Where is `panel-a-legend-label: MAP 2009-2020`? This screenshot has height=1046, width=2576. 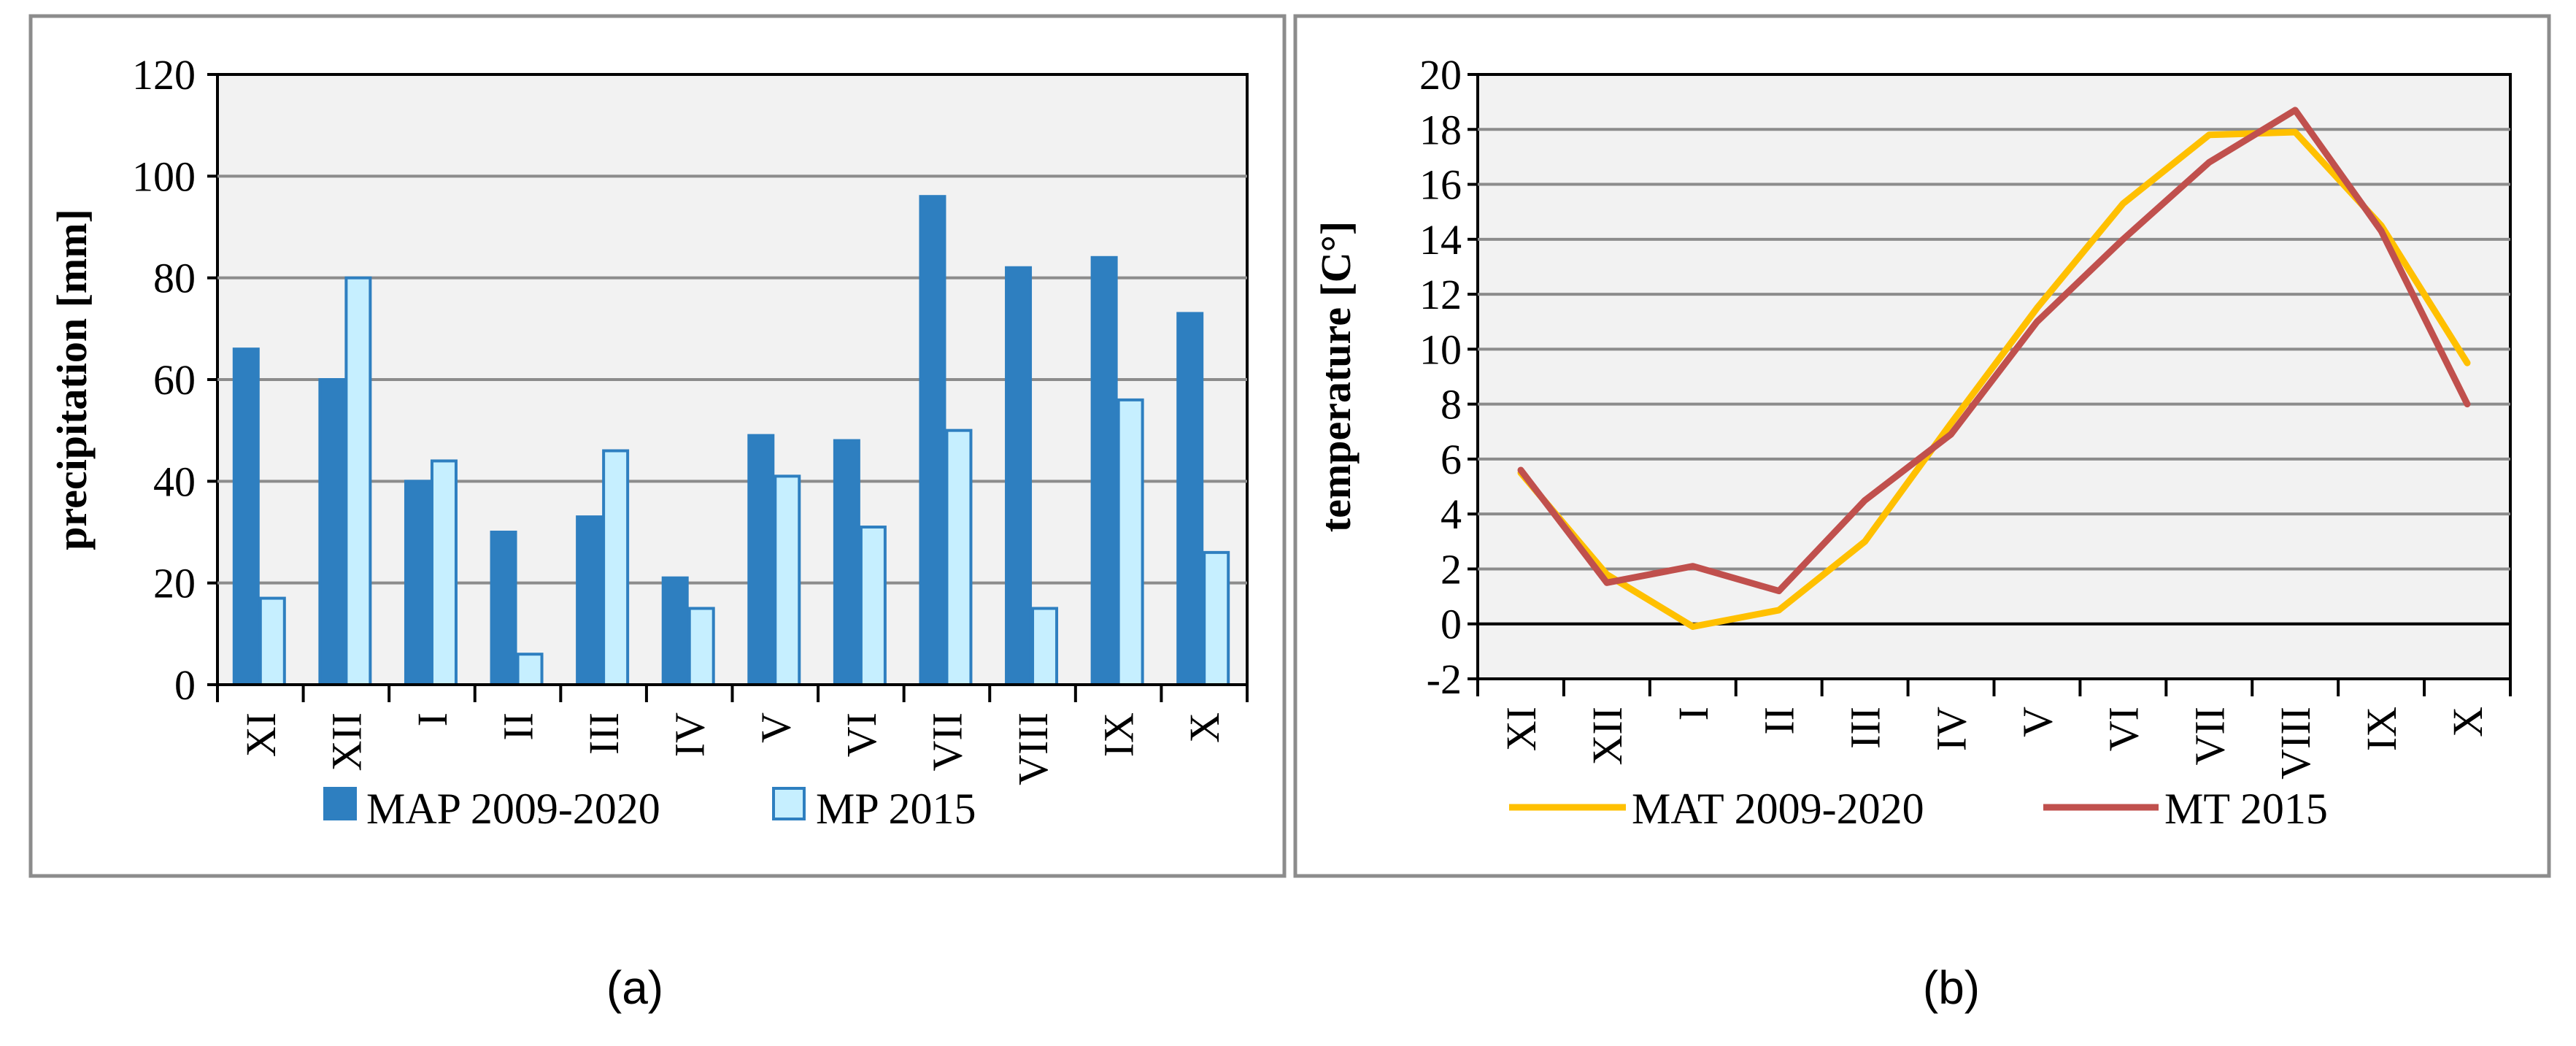 panel-a-legend-label: MAP 2009-2020 is located at coordinates (513, 809).